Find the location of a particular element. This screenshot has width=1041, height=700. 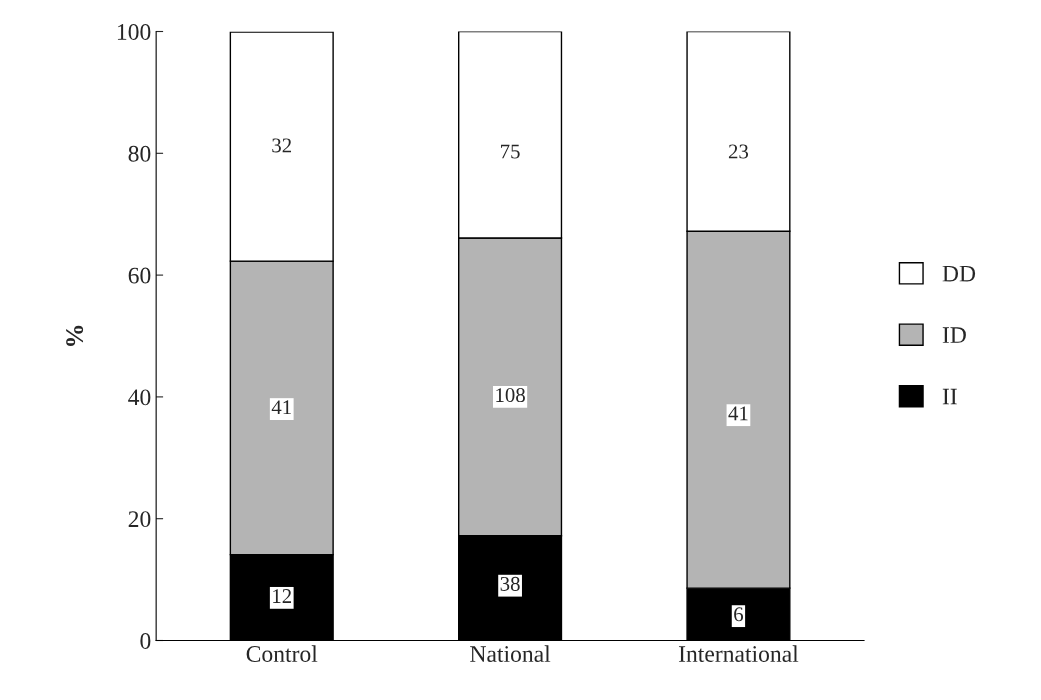

annotation: 38 is located at coordinates (510, 583).